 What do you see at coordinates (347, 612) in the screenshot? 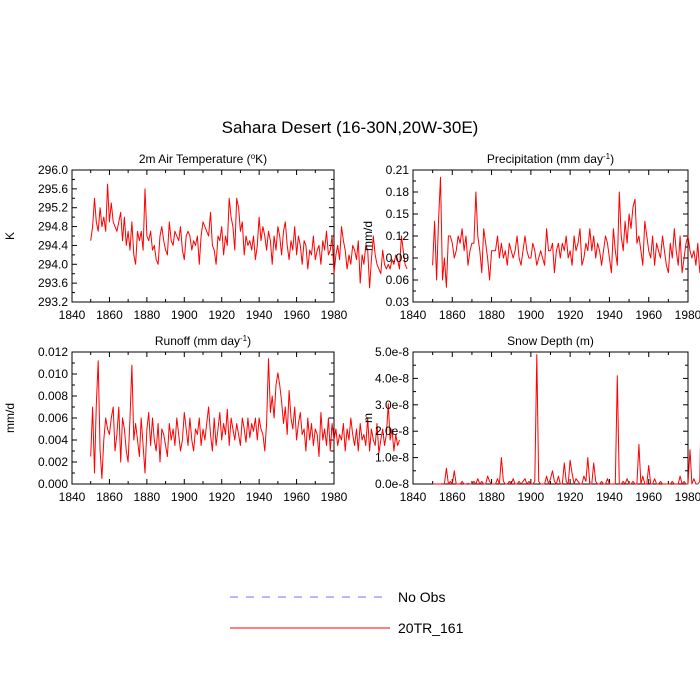
I see `legend: No Obs 20TR_161` at bounding box center [347, 612].